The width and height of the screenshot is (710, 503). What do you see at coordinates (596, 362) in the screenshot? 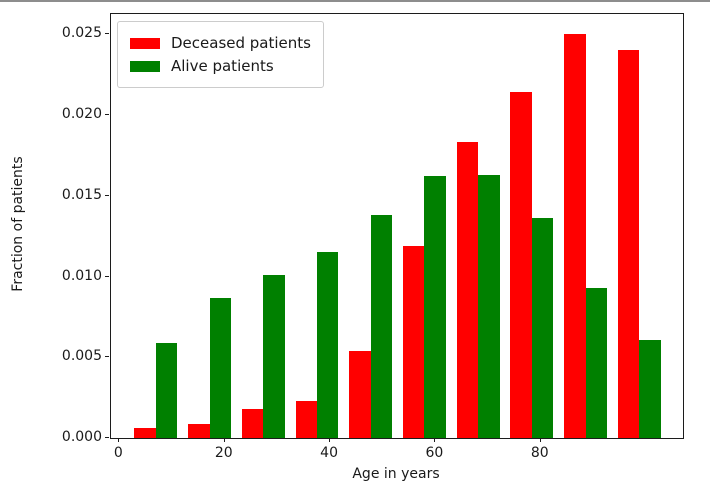
I see `bar-alive-bin8` at bounding box center [596, 362].